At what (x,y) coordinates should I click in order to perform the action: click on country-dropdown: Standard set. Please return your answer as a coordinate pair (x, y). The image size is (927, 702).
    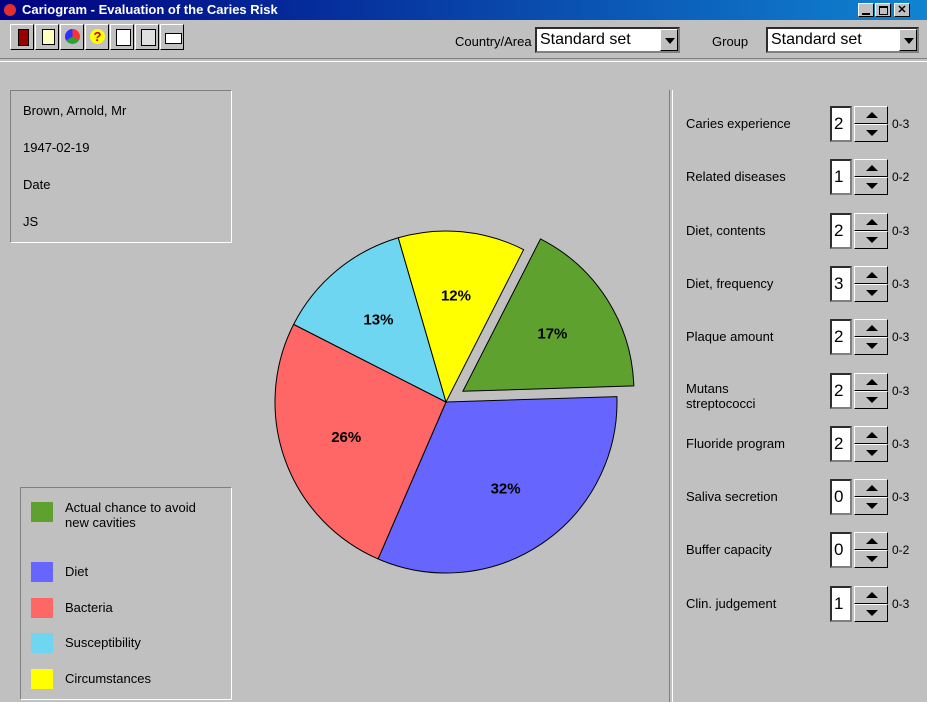
    Looking at the image, I should click on (607, 40).